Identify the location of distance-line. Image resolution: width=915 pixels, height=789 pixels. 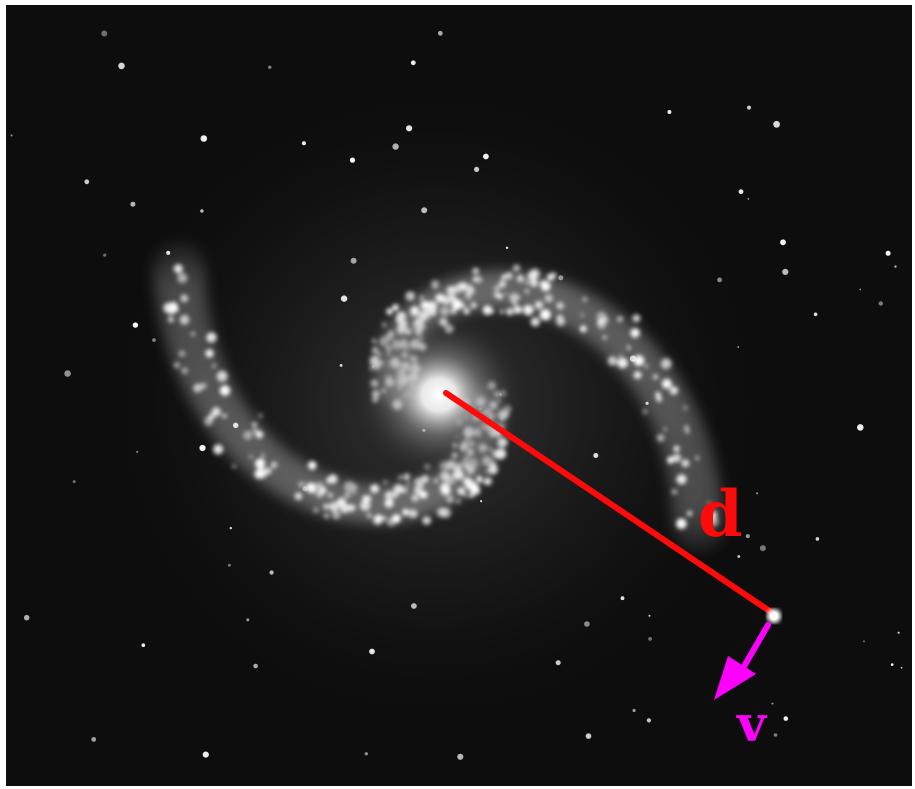
(608, 502).